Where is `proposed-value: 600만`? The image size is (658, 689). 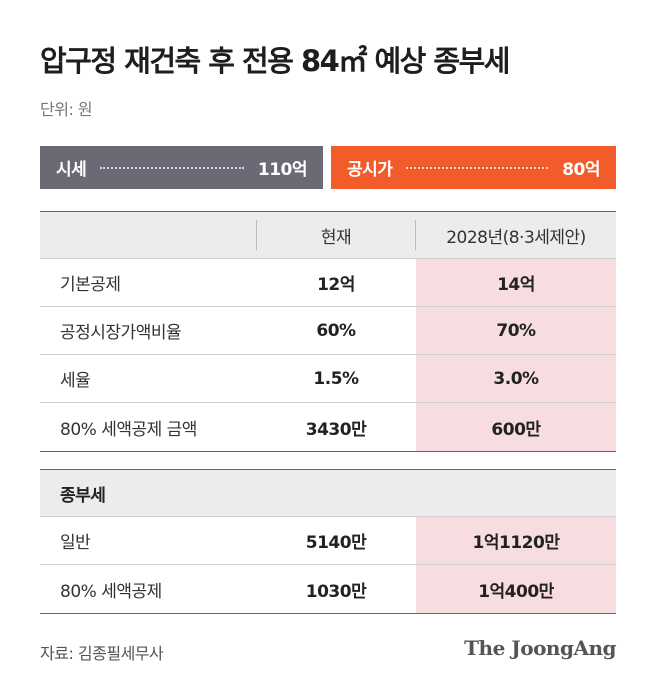
proposed-value: 600만 is located at coordinates (516, 427).